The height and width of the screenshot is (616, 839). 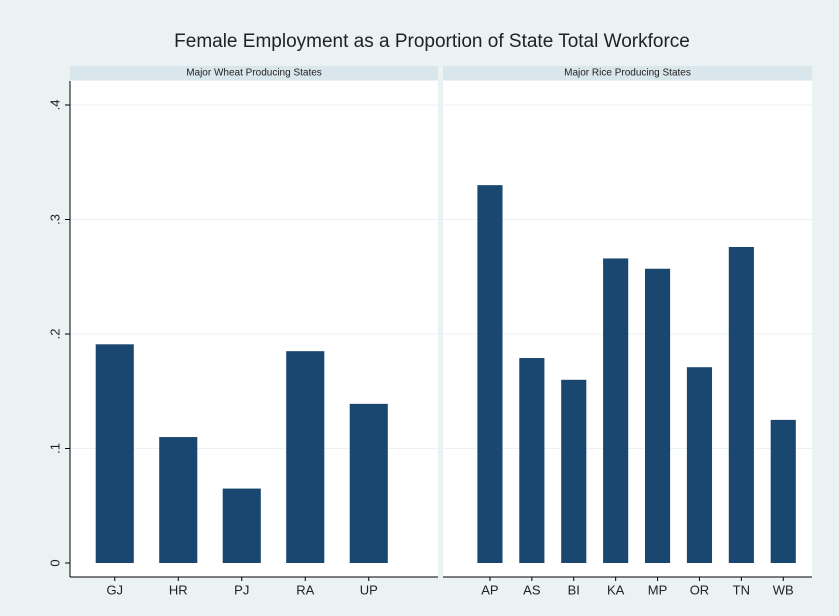 I want to click on x-tick-label: KA, so click(x=616, y=589).